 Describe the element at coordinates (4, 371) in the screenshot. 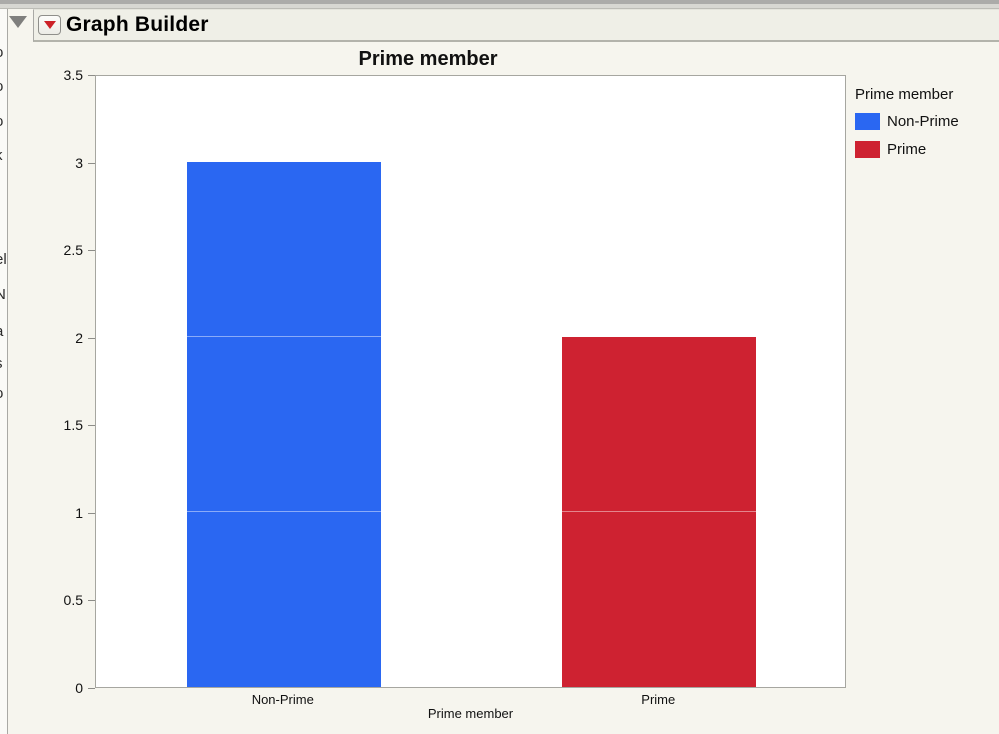

I see `clipped-left-panel: oook(relNaso` at that location.